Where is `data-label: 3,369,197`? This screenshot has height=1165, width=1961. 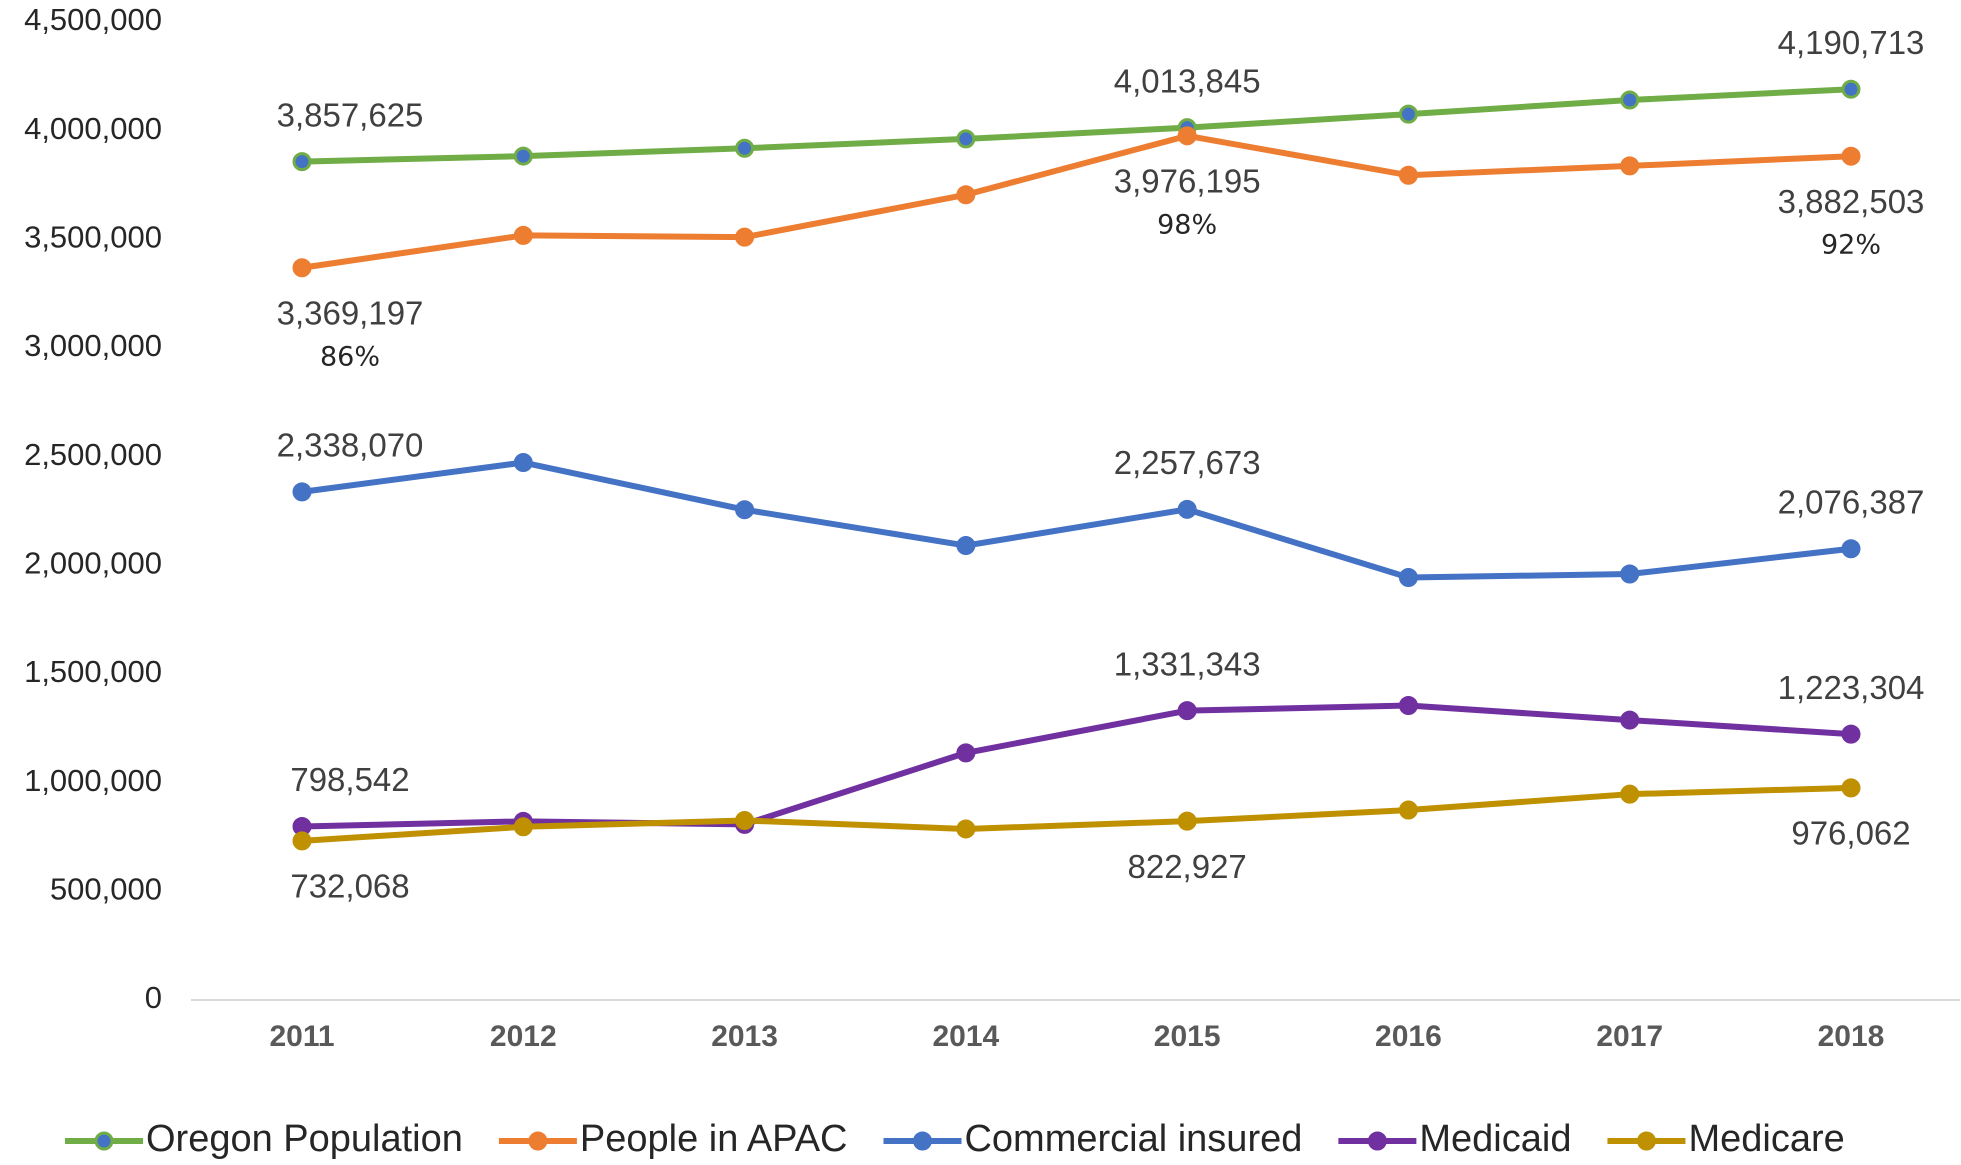
data-label: 3,369,197 is located at coordinates (350, 312).